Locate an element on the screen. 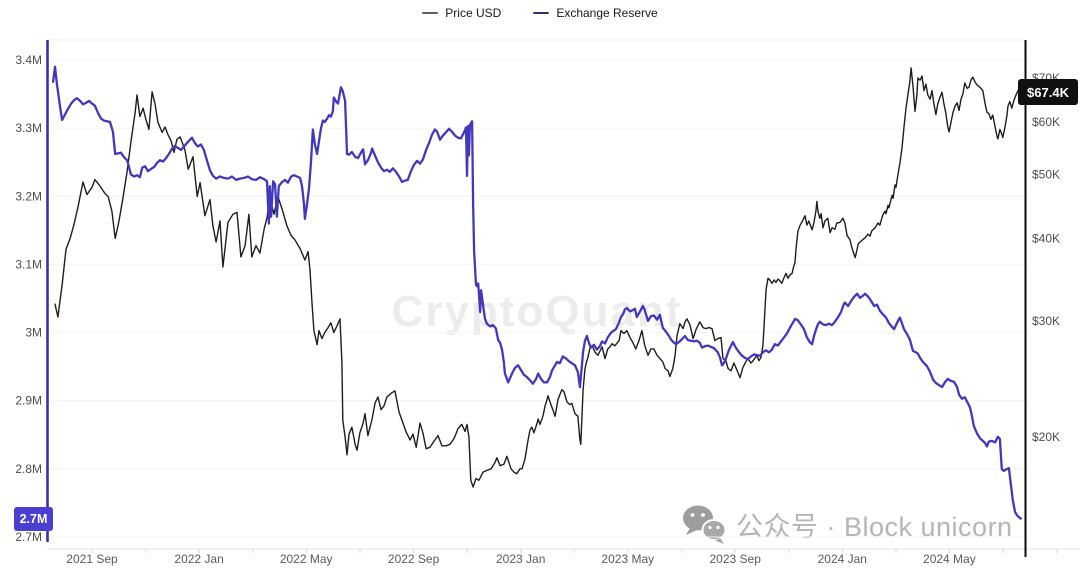 The height and width of the screenshot is (573, 1080). wechat-icon is located at coordinates (705, 524).